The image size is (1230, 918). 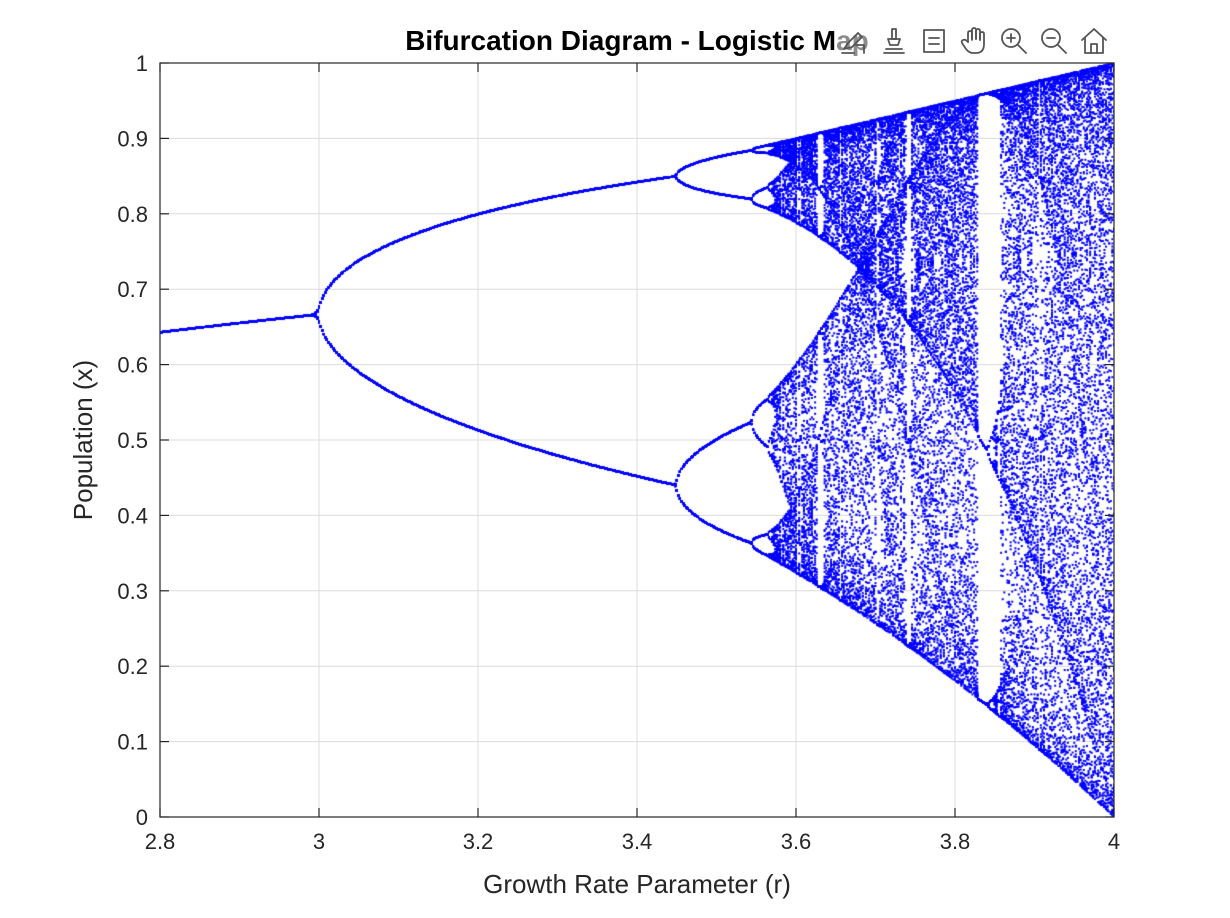 I want to click on y-tick-label: 0.3, so click(x=132, y=591).